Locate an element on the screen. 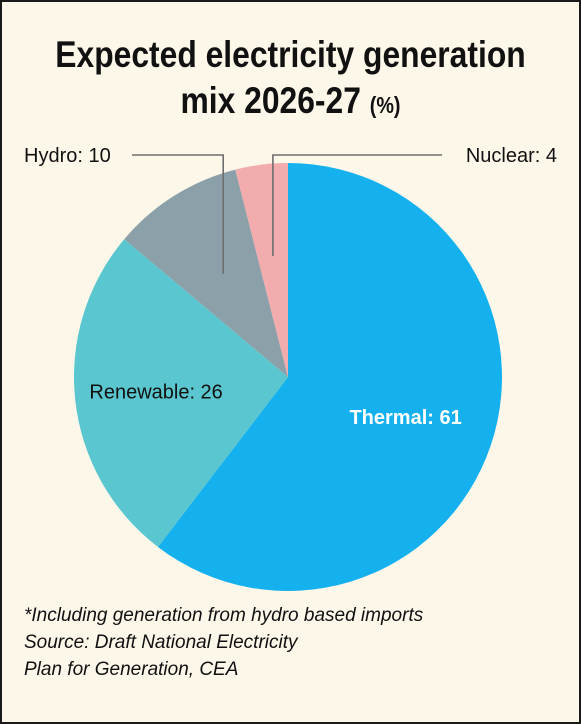 The width and height of the screenshot is (581, 724). slice-label-thermal: Thermal: 61 is located at coordinates (405, 418).